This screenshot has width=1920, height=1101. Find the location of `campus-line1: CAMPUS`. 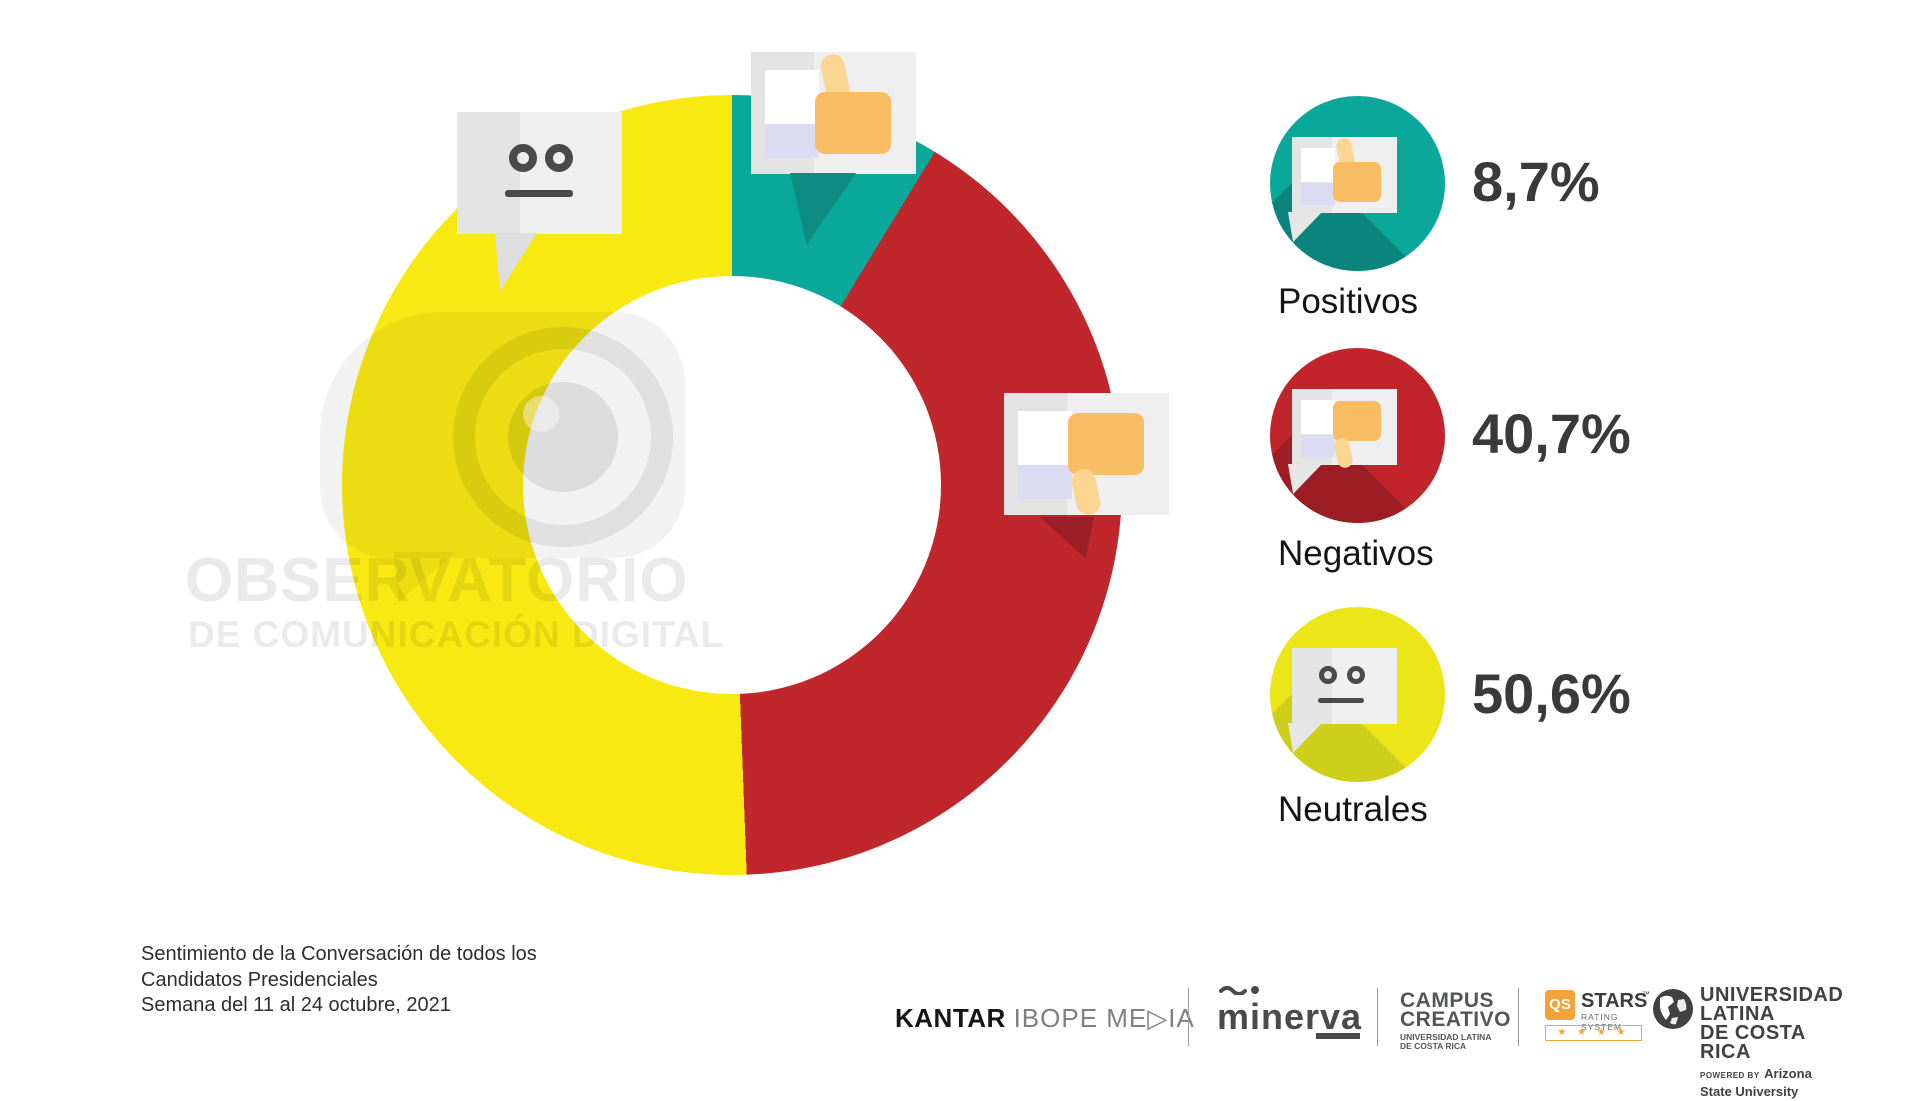

campus-line1: CAMPUS is located at coordinates (1447, 1000).